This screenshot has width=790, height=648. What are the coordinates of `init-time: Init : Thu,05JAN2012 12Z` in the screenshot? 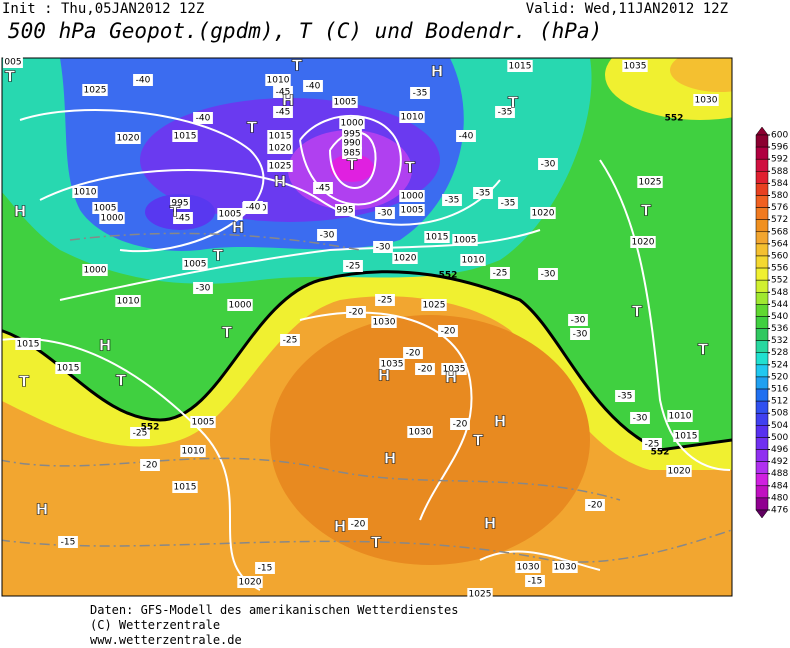 It's located at (103, 9).